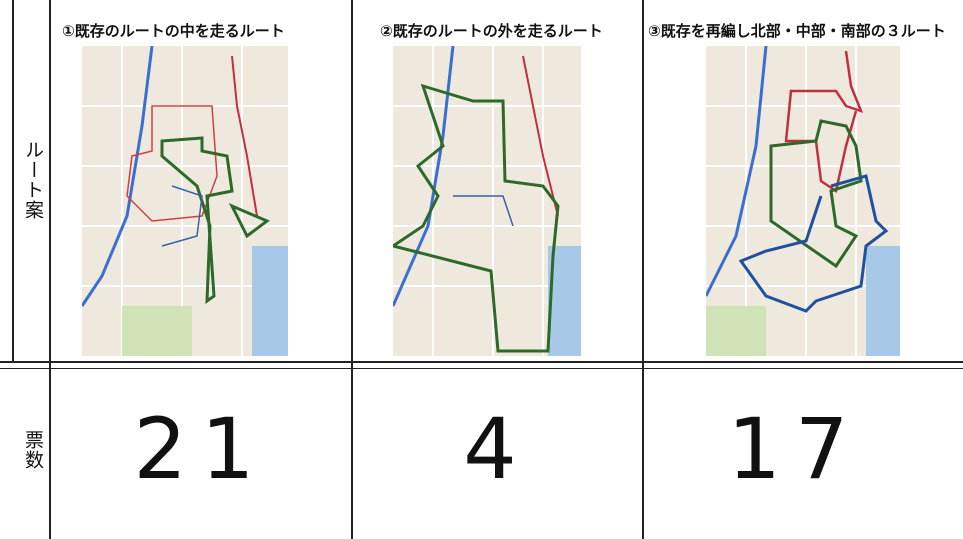  Describe the element at coordinates (173, 31) in the screenshot. I see `column-title: ①既存のルートの中を走るルート` at that location.